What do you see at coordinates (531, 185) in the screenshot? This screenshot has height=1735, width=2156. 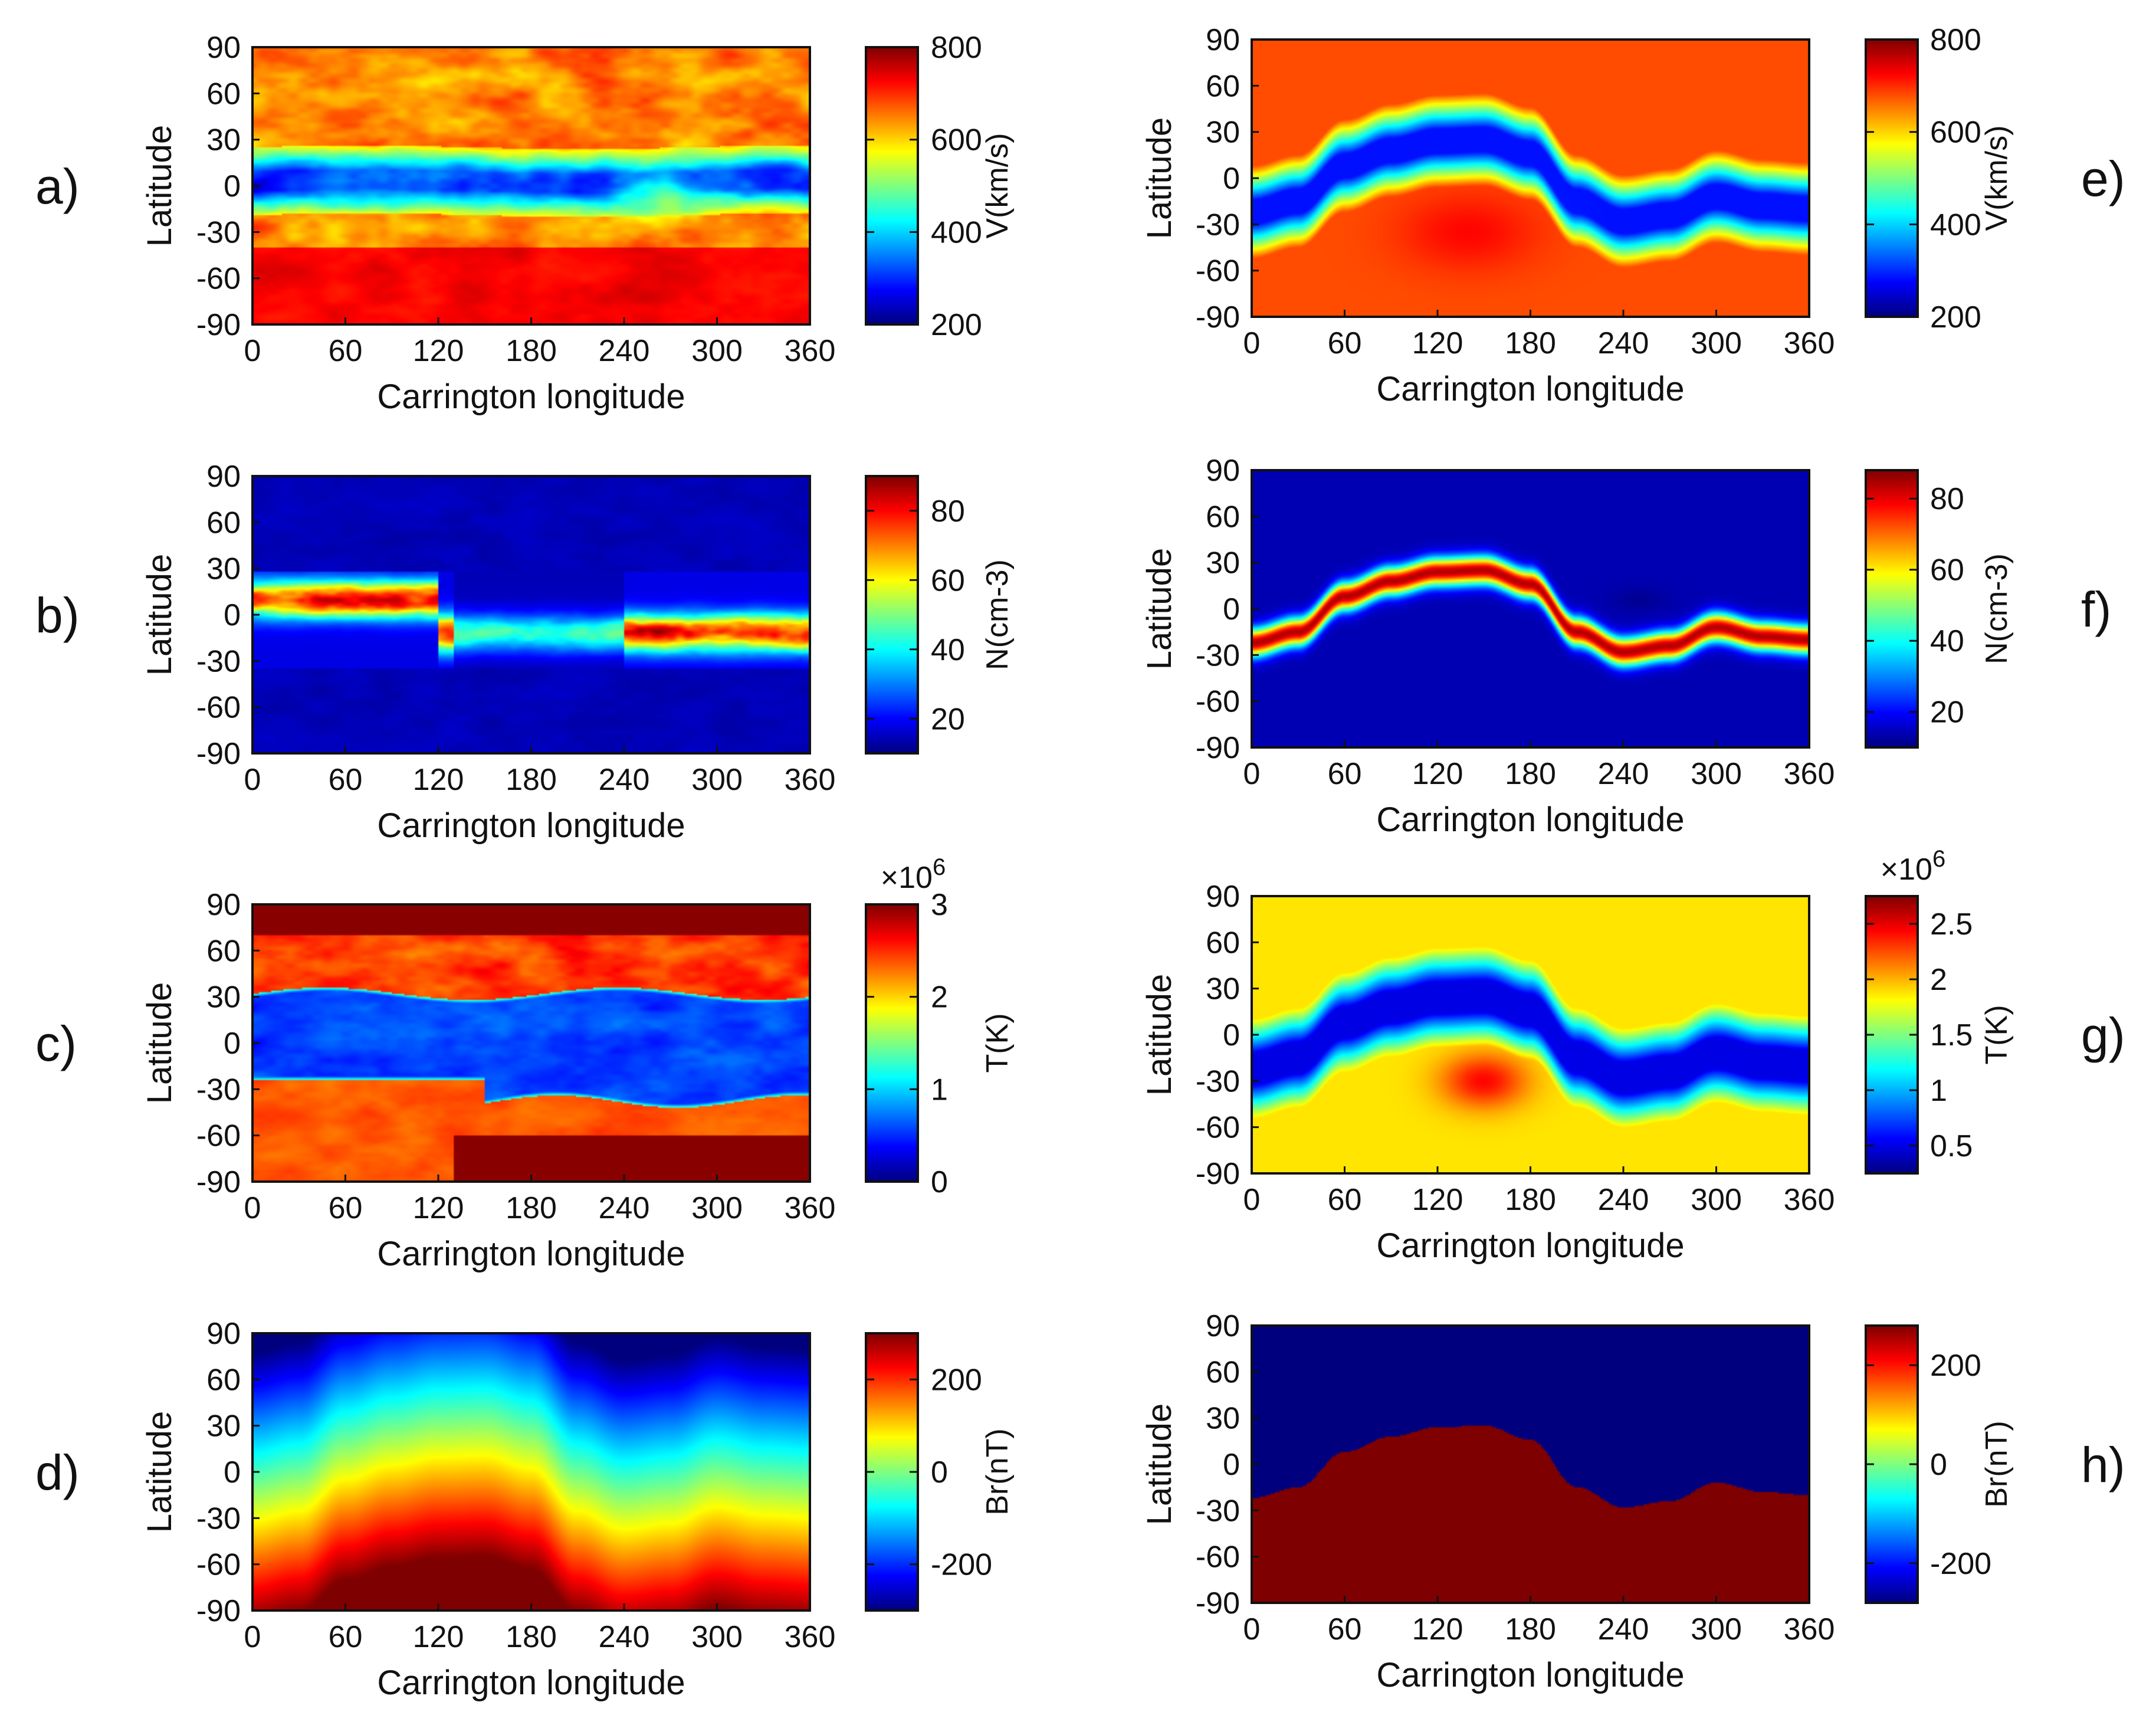 I see `heatmap-a` at bounding box center [531, 185].